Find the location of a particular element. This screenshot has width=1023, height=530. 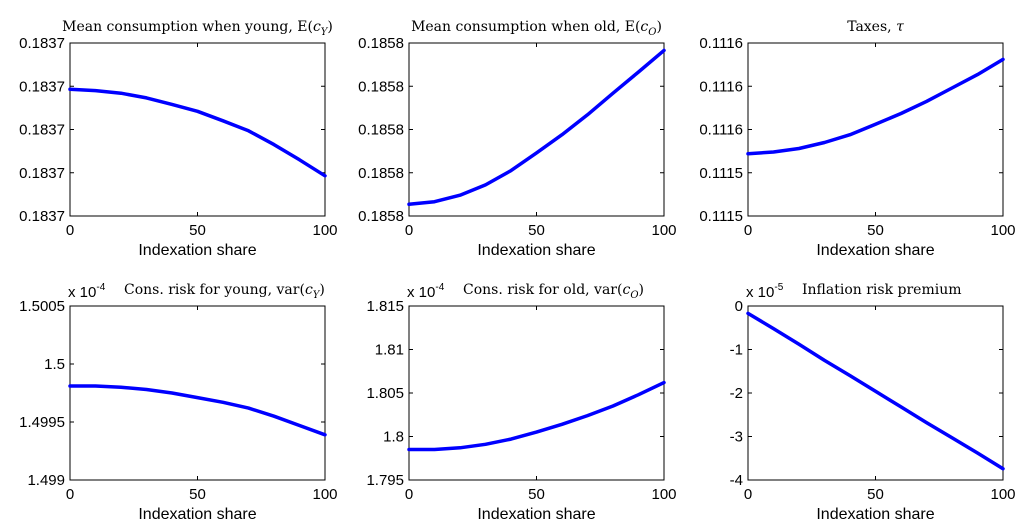

chart-title: Taxes, τ is located at coordinates (875, 27).